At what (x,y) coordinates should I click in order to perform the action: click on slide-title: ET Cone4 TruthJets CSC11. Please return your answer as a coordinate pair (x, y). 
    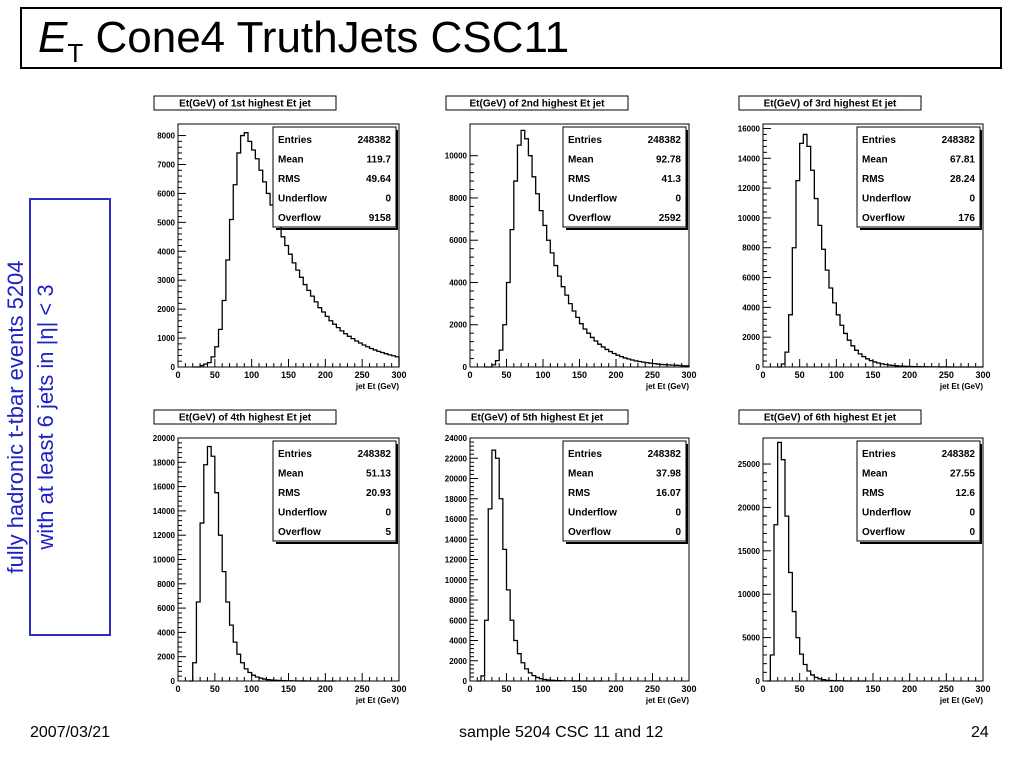
    Looking at the image, I should click on (303, 40).